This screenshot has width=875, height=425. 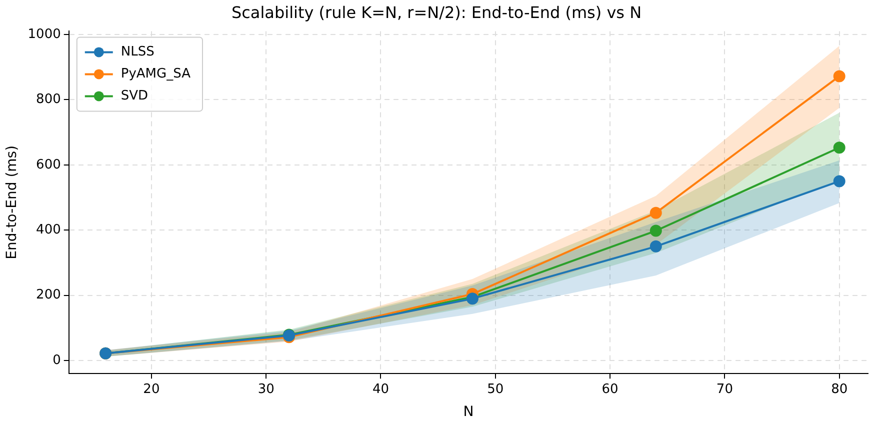 What do you see at coordinates (381, 389) in the screenshot?
I see `x-tick-label: 40` at bounding box center [381, 389].